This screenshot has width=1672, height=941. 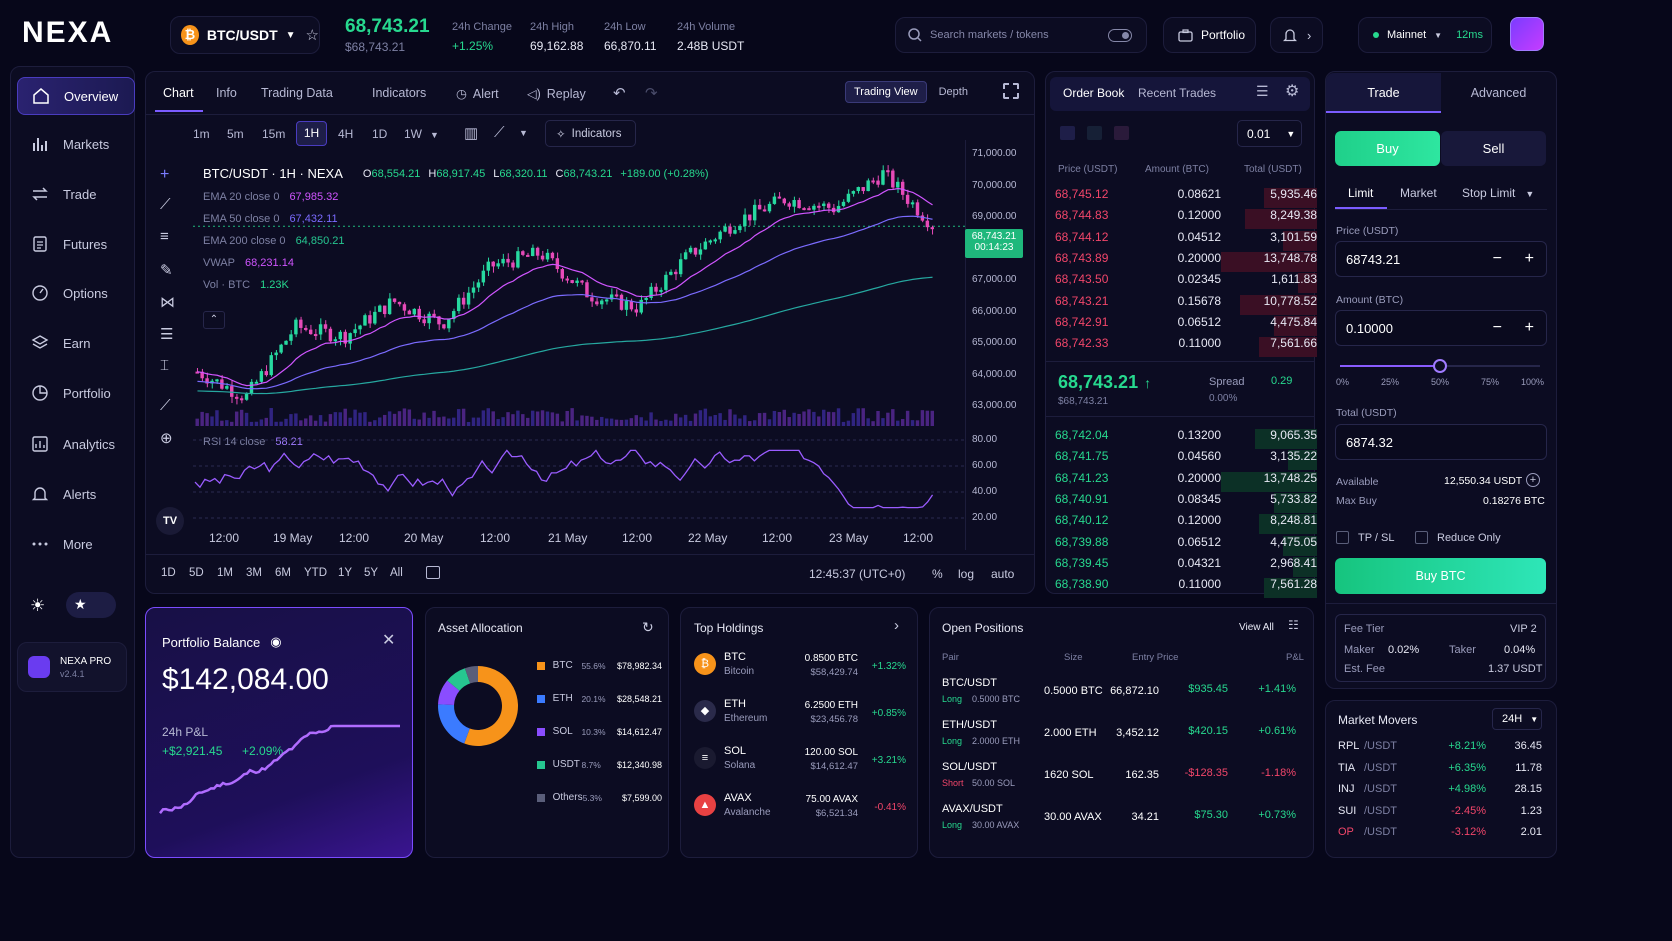 I want to click on range-6m: 6M, so click(x=283, y=573).